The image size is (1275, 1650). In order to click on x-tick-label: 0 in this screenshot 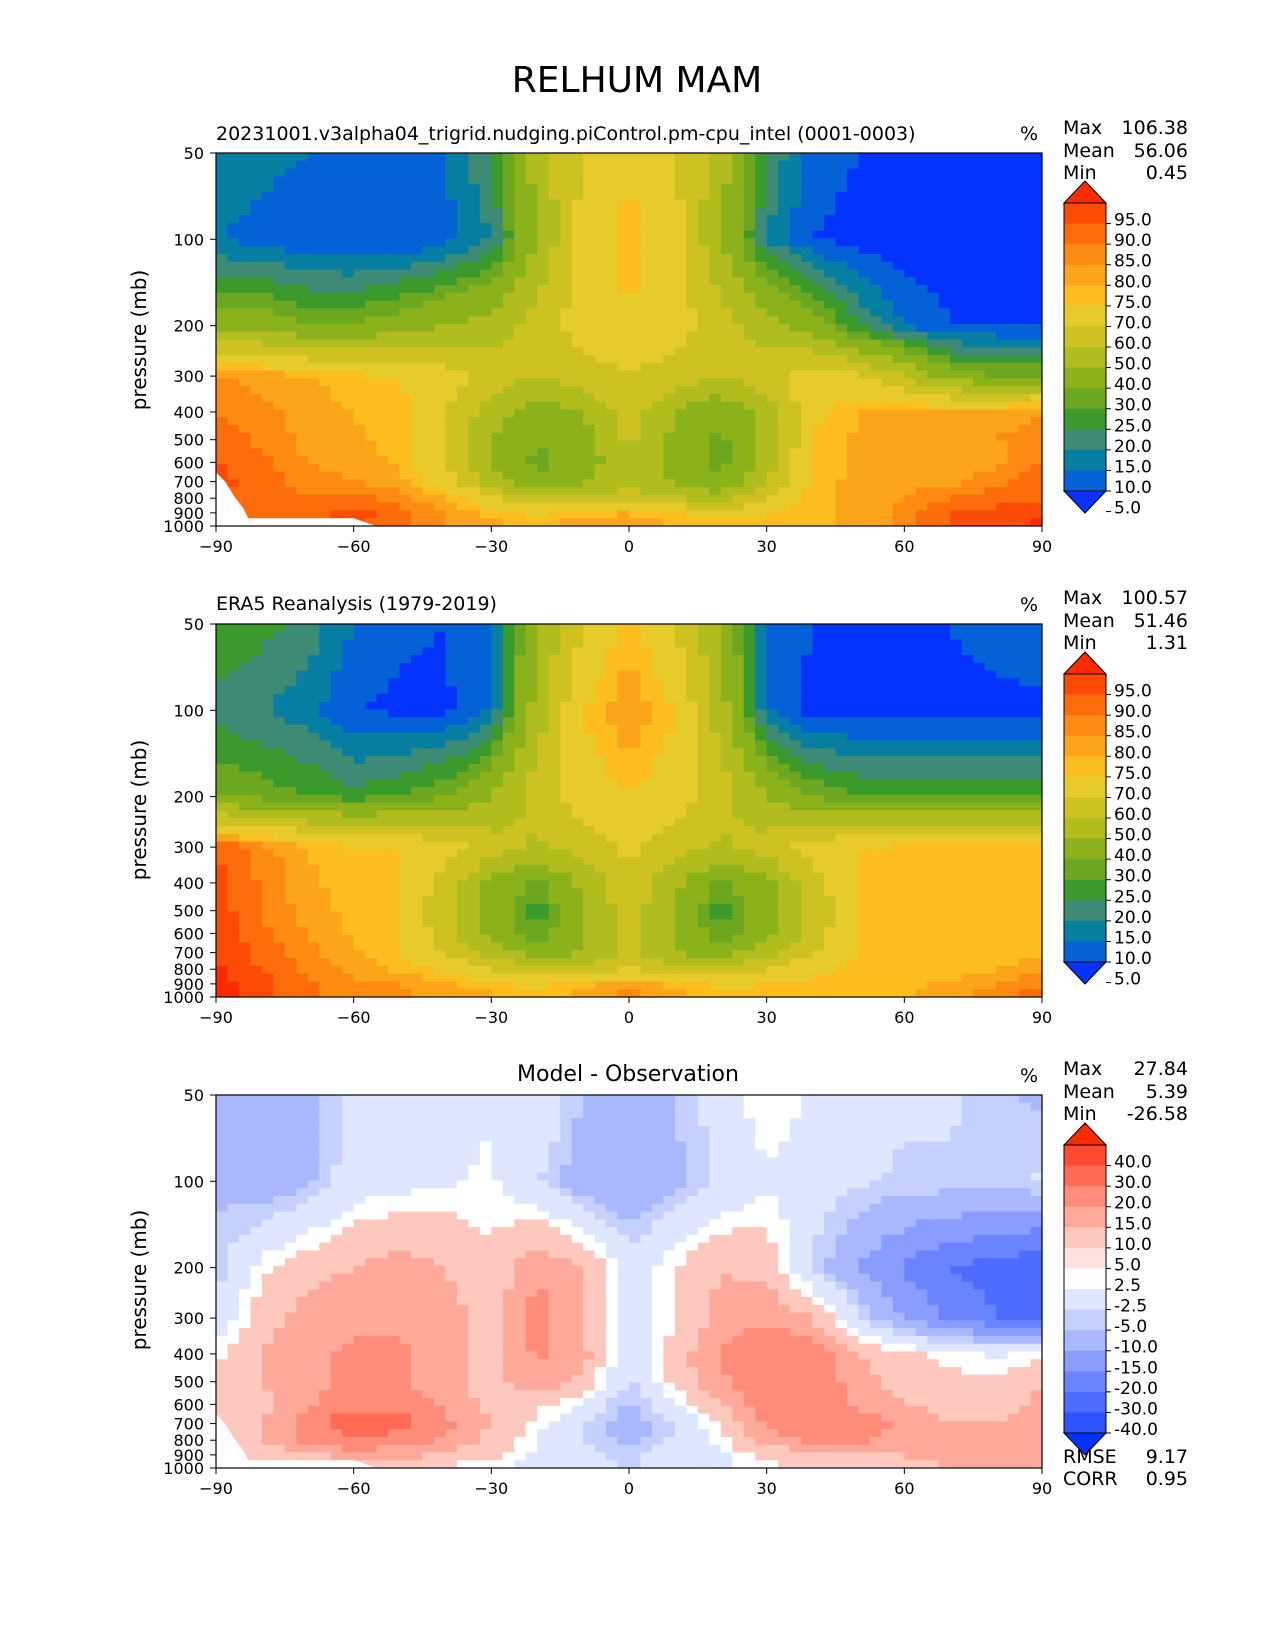, I will do `click(629, 546)`.